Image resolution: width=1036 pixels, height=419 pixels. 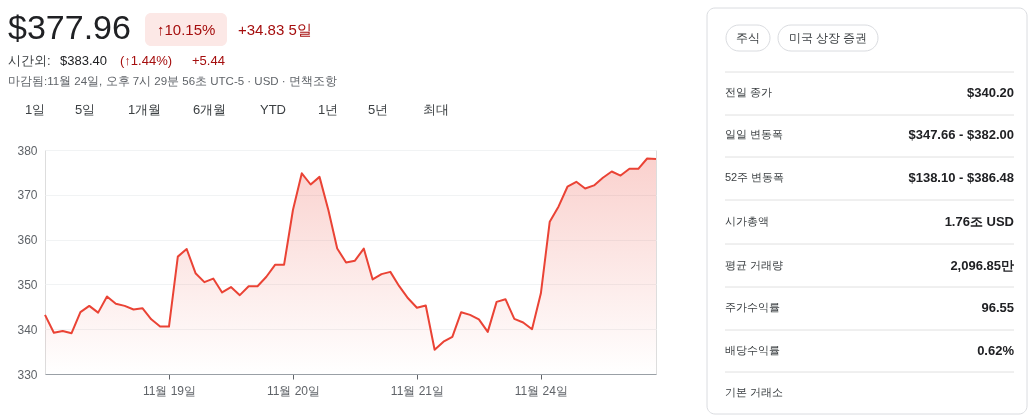 I want to click on text: $383.40, so click(x=83, y=60).